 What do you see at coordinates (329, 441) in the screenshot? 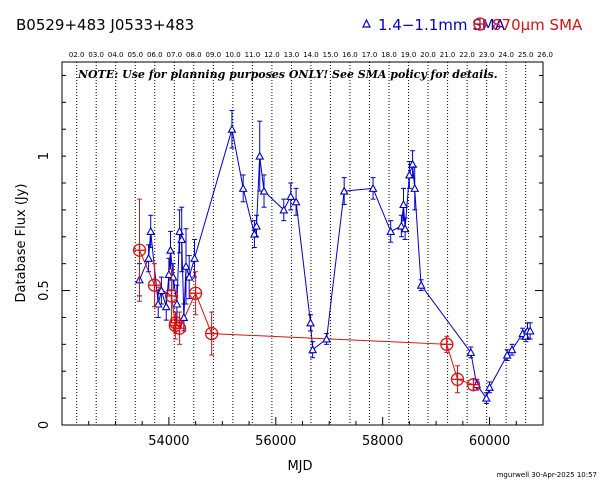
I see `x-tick-labels: 54000 56000 58000 60000` at bounding box center [329, 441].